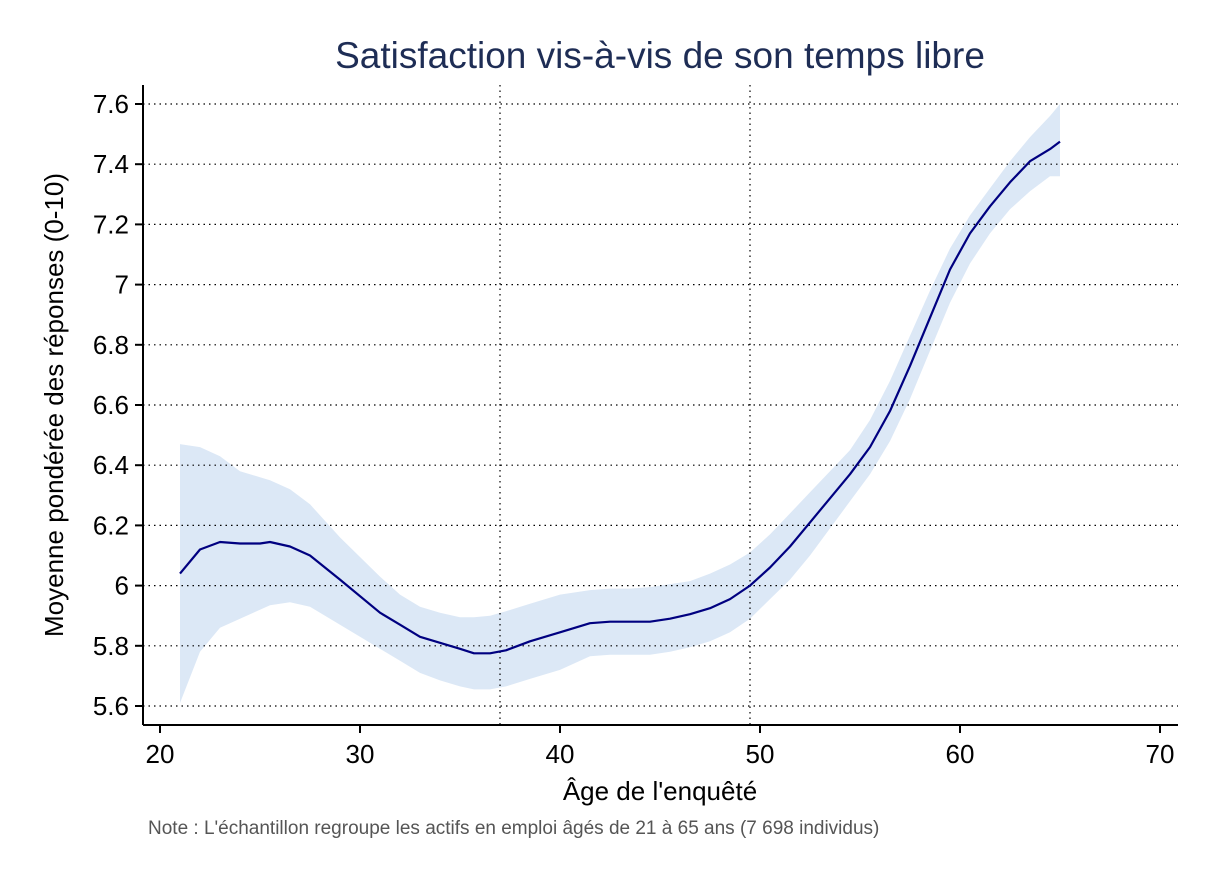  Describe the element at coordinates (160, 754) in the screenshot. I see `x-tick-label: 20` at that location.